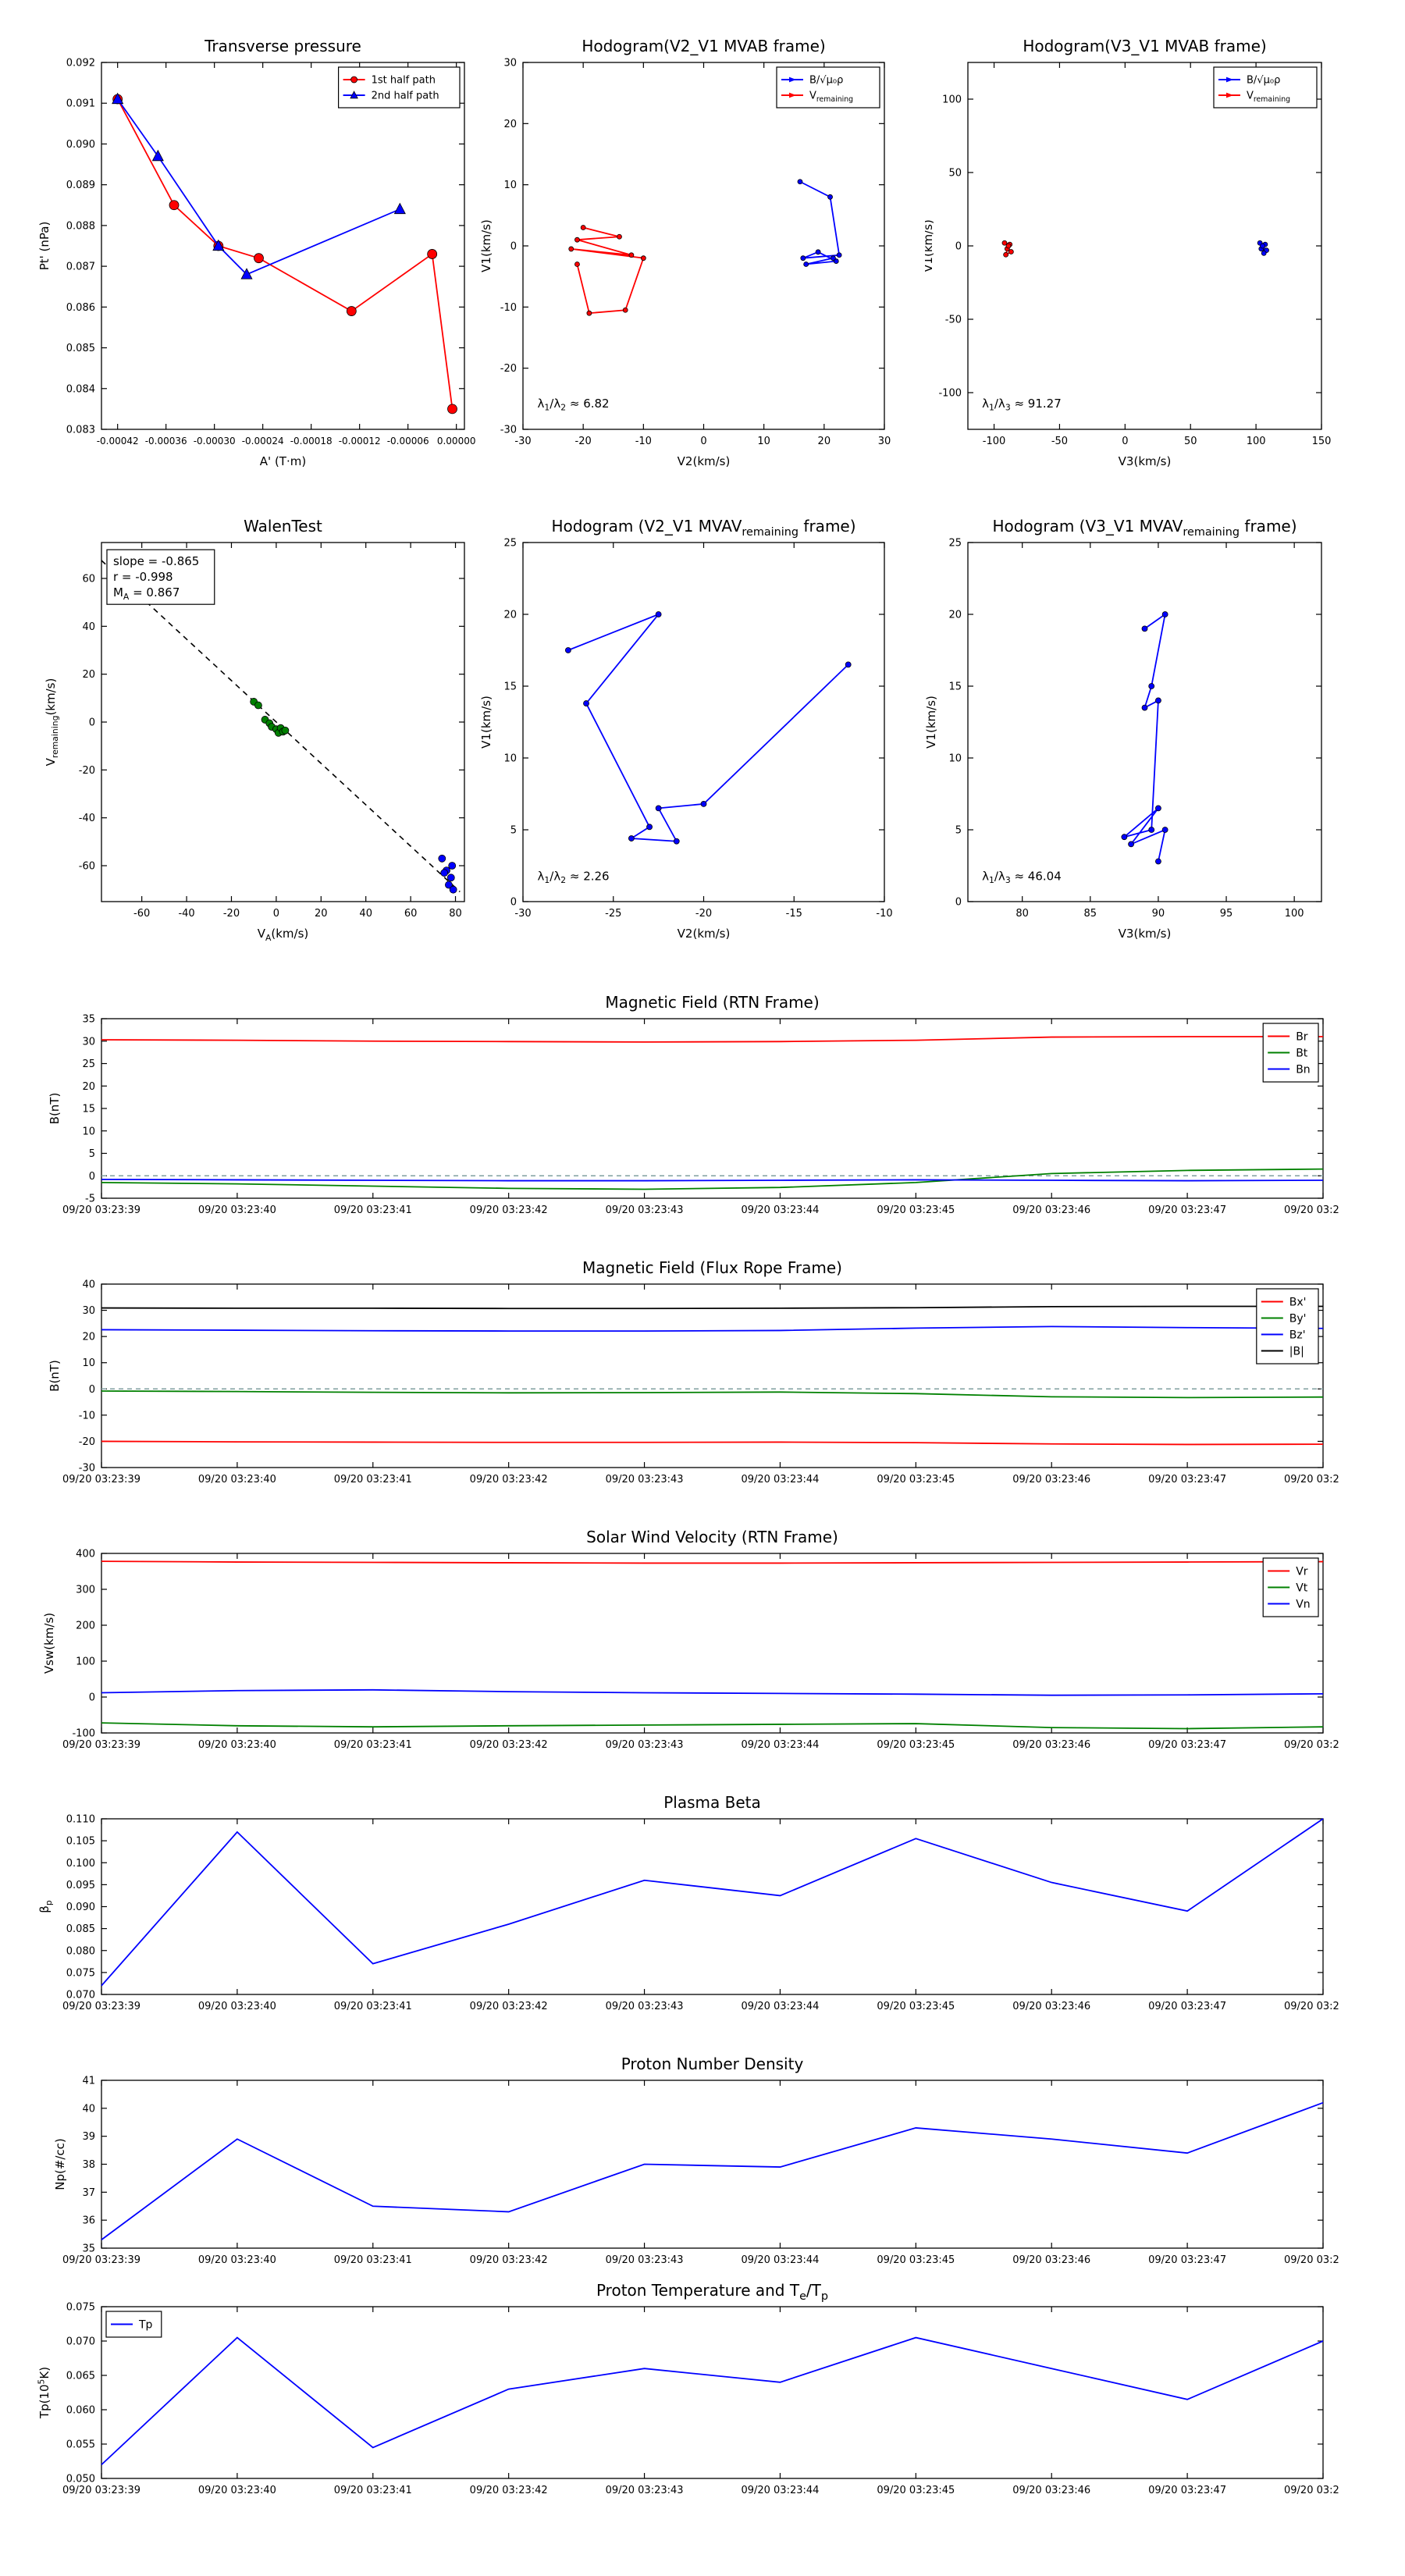  What do you see at coordinates (360, 441) in the screenshot?
I see `svg-text: -0.00012` at bounding box center [360, 441].